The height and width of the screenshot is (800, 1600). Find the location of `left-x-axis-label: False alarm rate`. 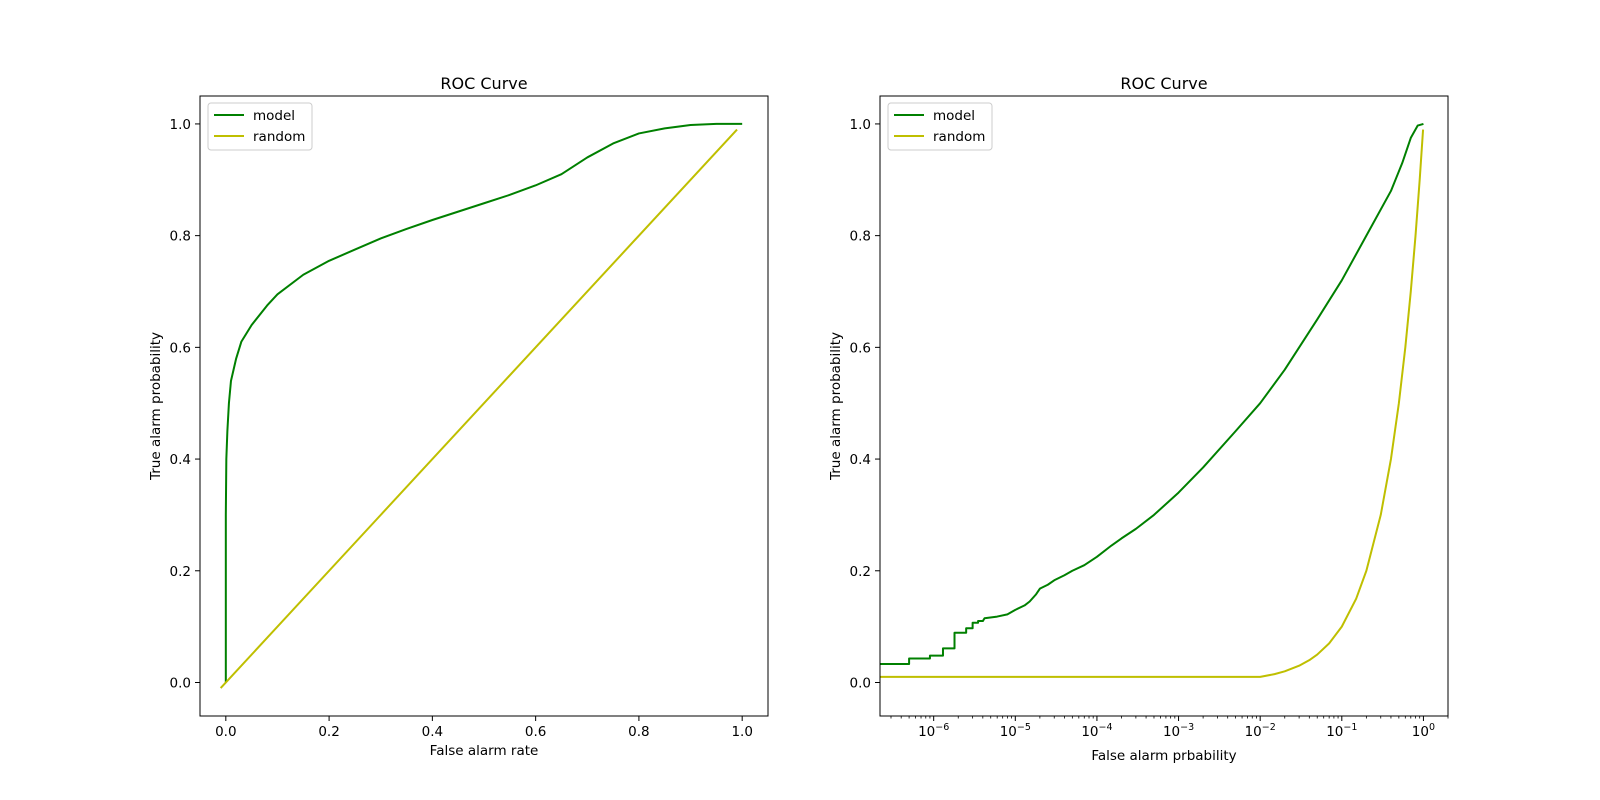

left-x-axis-label: False alarm rate is located at coordinates (484, 751).